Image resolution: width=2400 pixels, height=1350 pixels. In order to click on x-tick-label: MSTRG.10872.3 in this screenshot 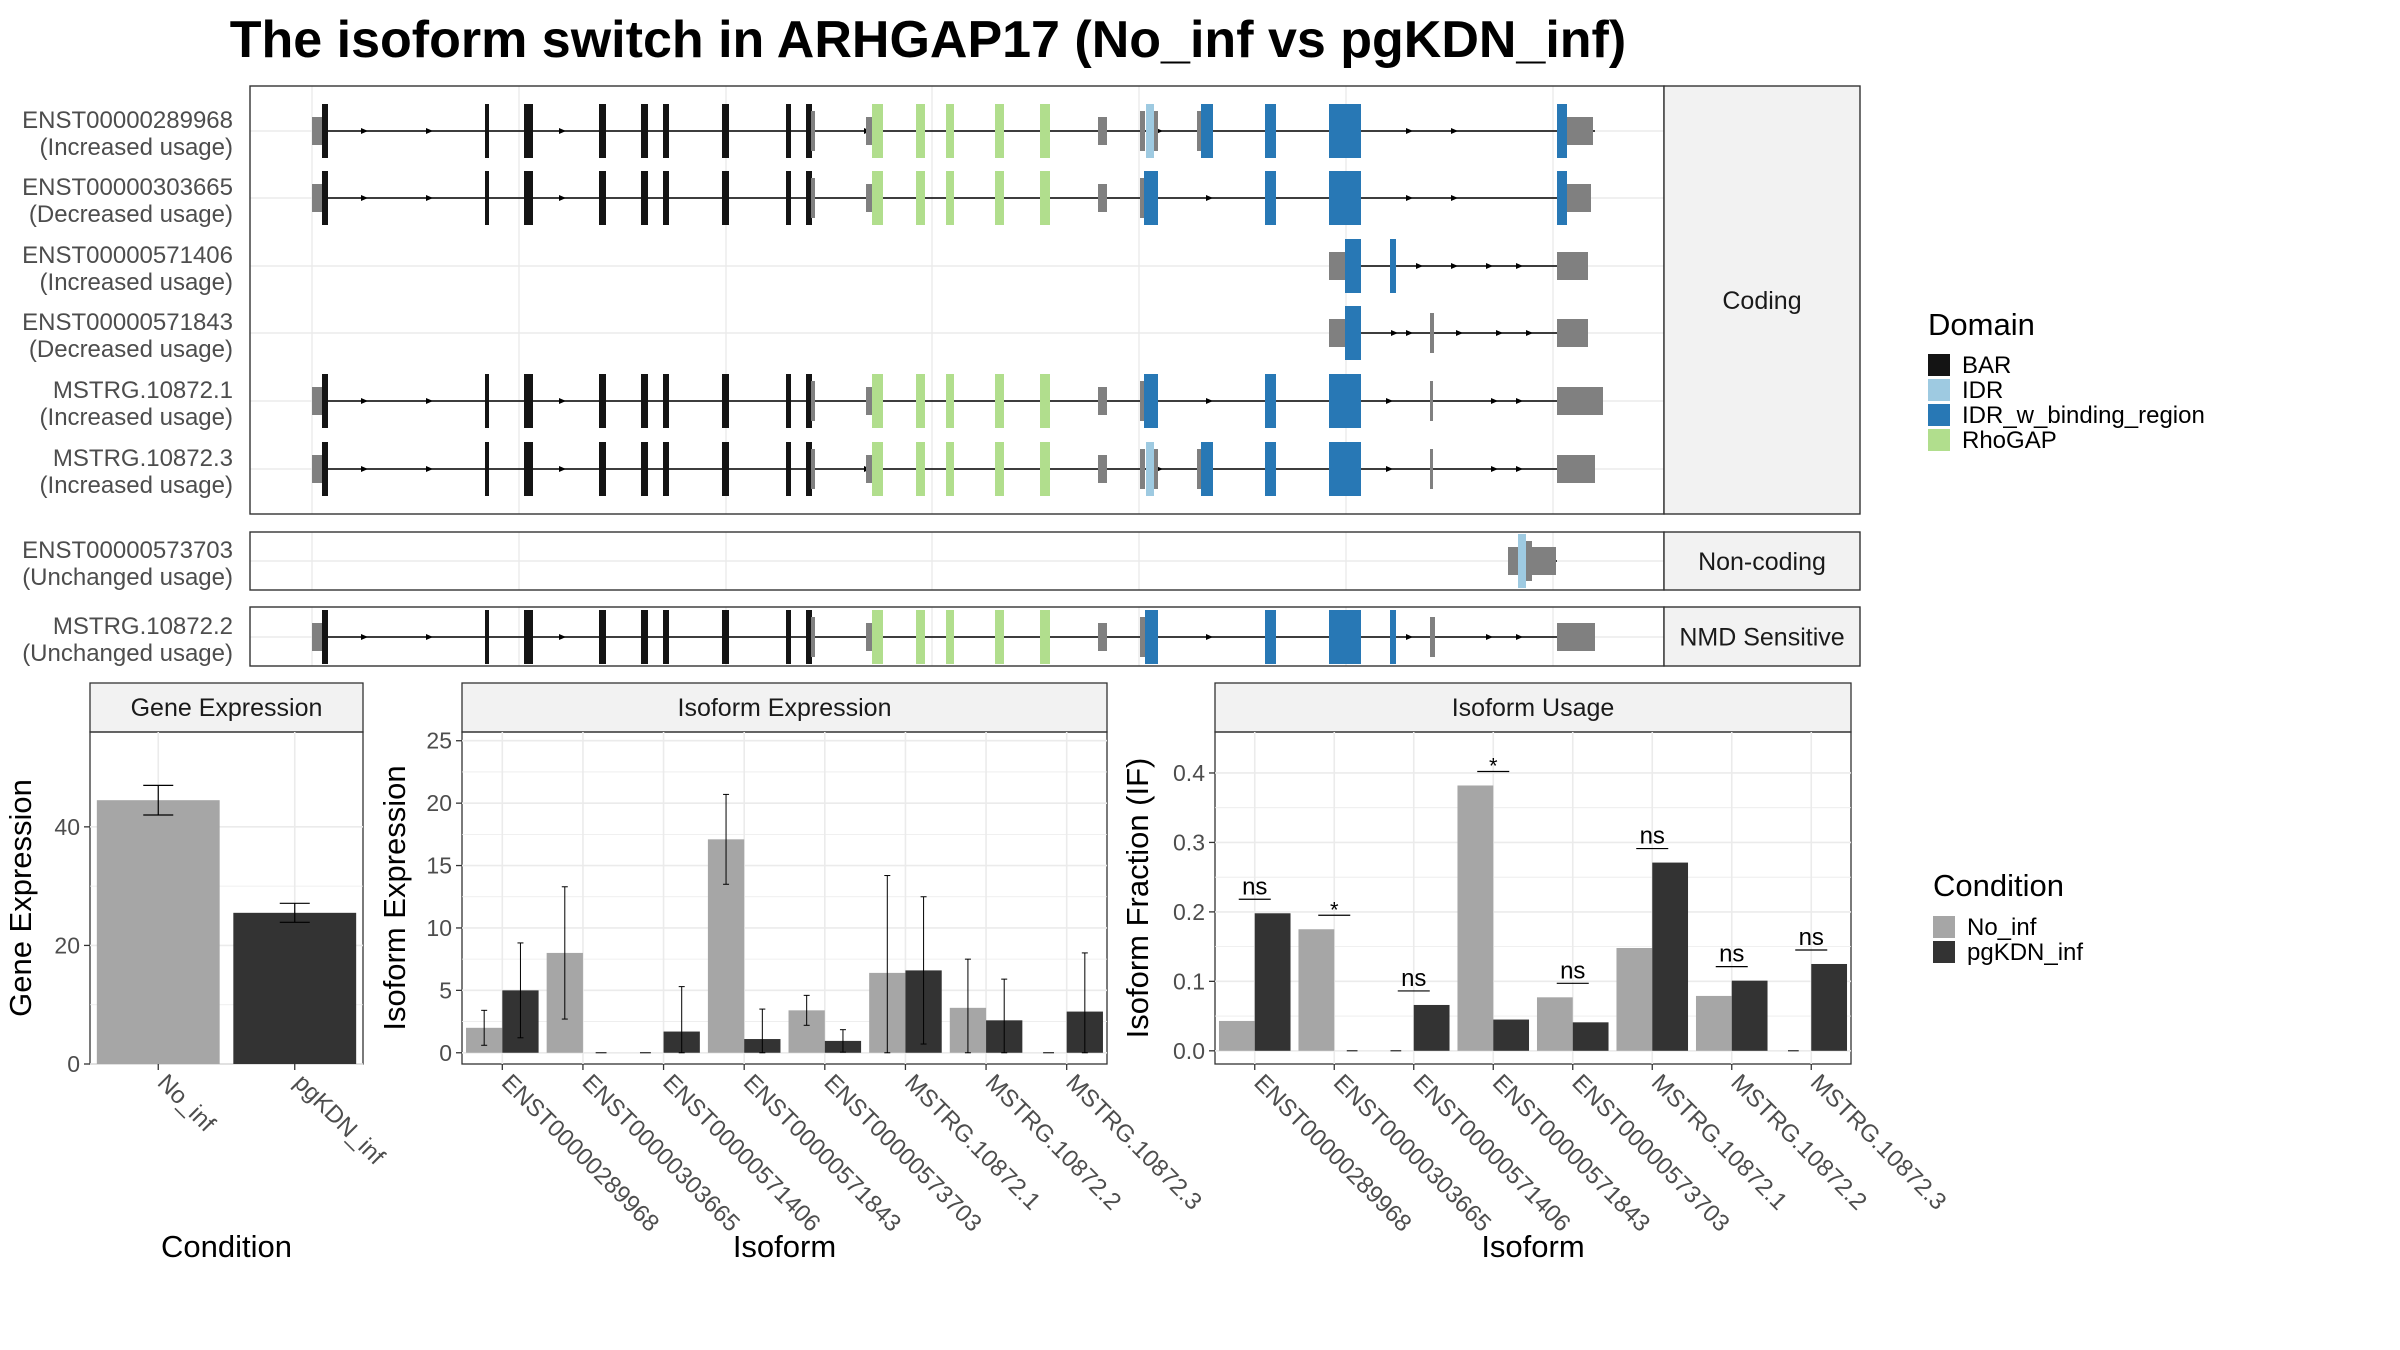, I will do `click(1878, 1142)`.